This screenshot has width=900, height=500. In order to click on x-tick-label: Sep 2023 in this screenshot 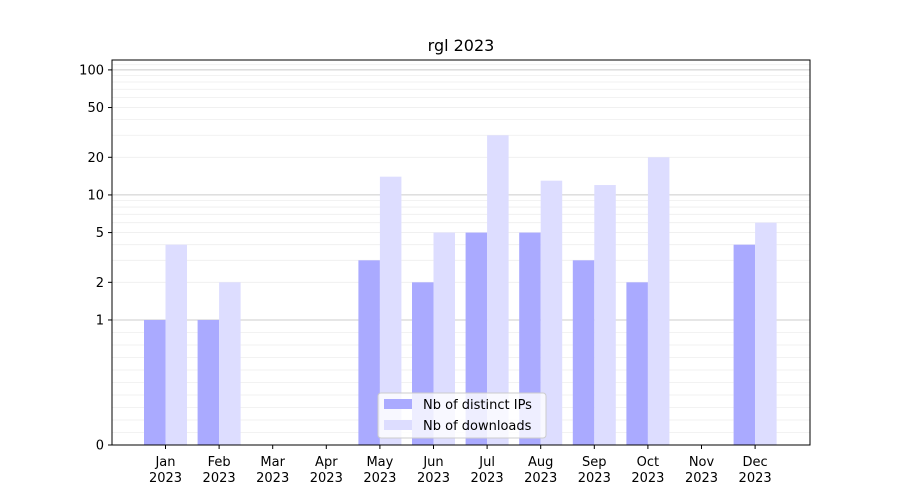, I will do `click(594, 470)`.